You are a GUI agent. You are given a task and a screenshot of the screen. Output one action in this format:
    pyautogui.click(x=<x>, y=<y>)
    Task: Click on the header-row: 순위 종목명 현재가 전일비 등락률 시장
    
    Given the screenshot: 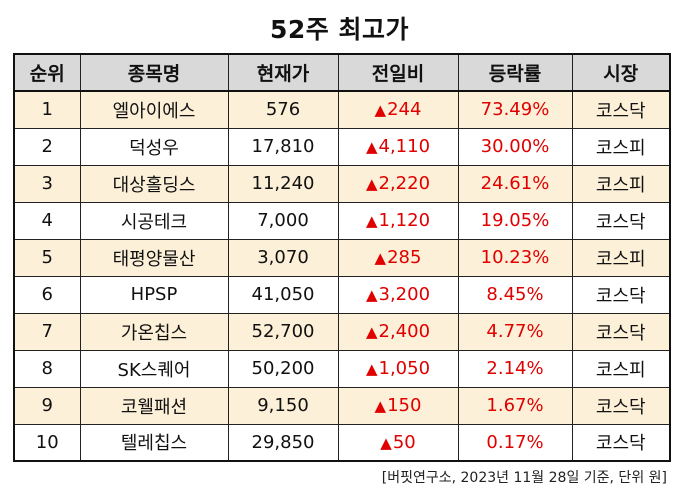 What is the action you would take?
    pyautogui.click(x=342, y=72)
    